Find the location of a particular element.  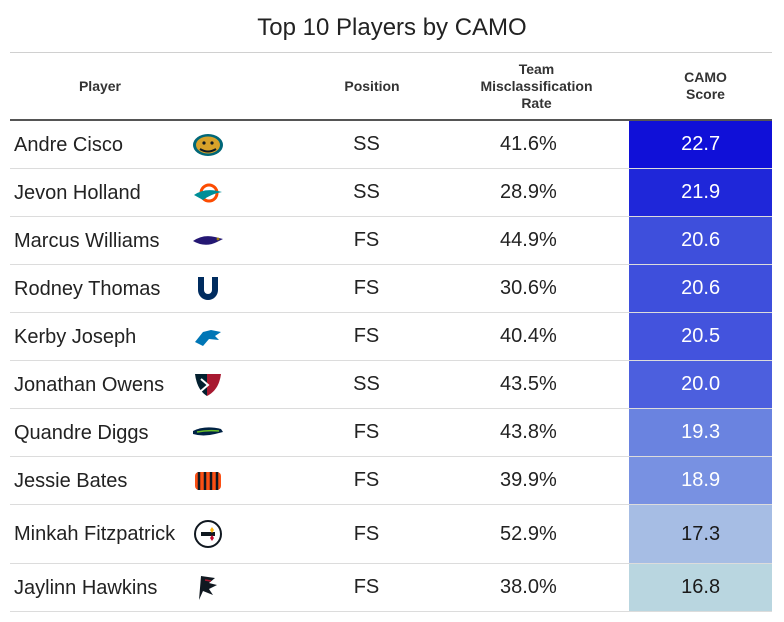

player-name: Kerby Joseph is located at coordinates (75, 336).